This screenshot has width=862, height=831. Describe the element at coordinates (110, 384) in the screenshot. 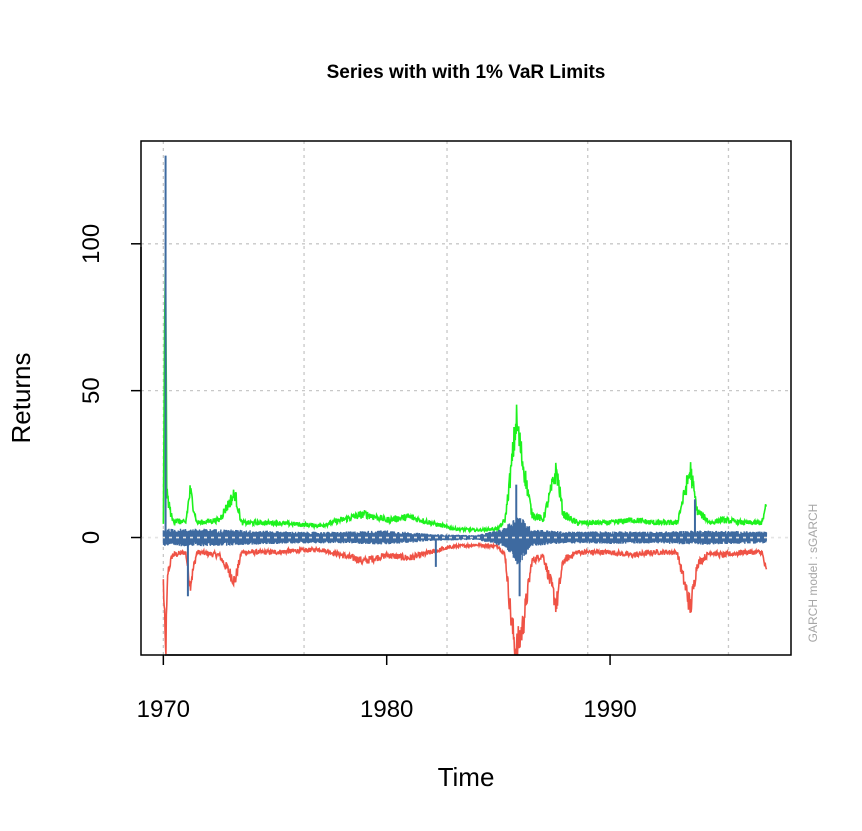

I see `y-axis: 0 50 100` at that location.